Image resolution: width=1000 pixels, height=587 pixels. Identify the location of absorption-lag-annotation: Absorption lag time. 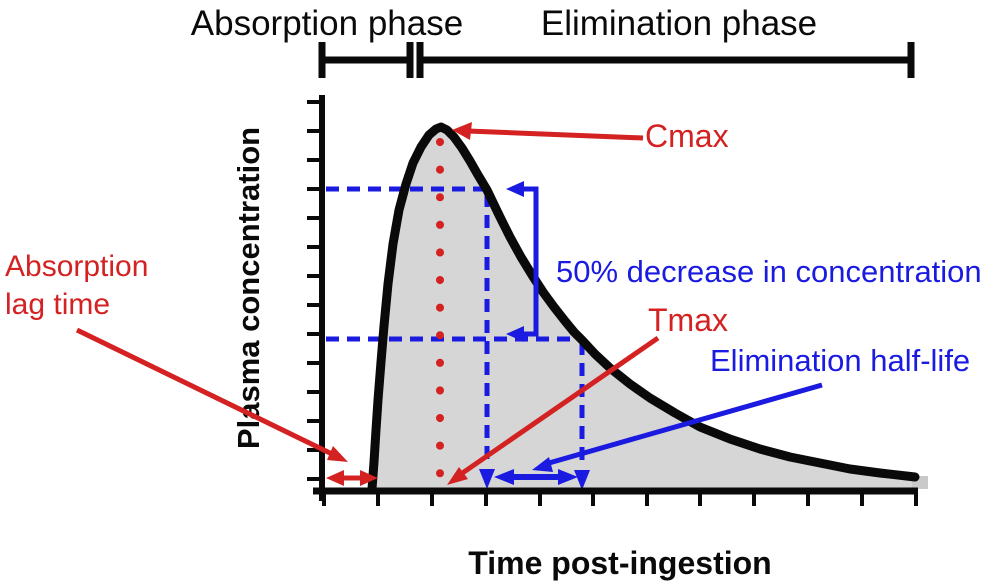
(191, 368).